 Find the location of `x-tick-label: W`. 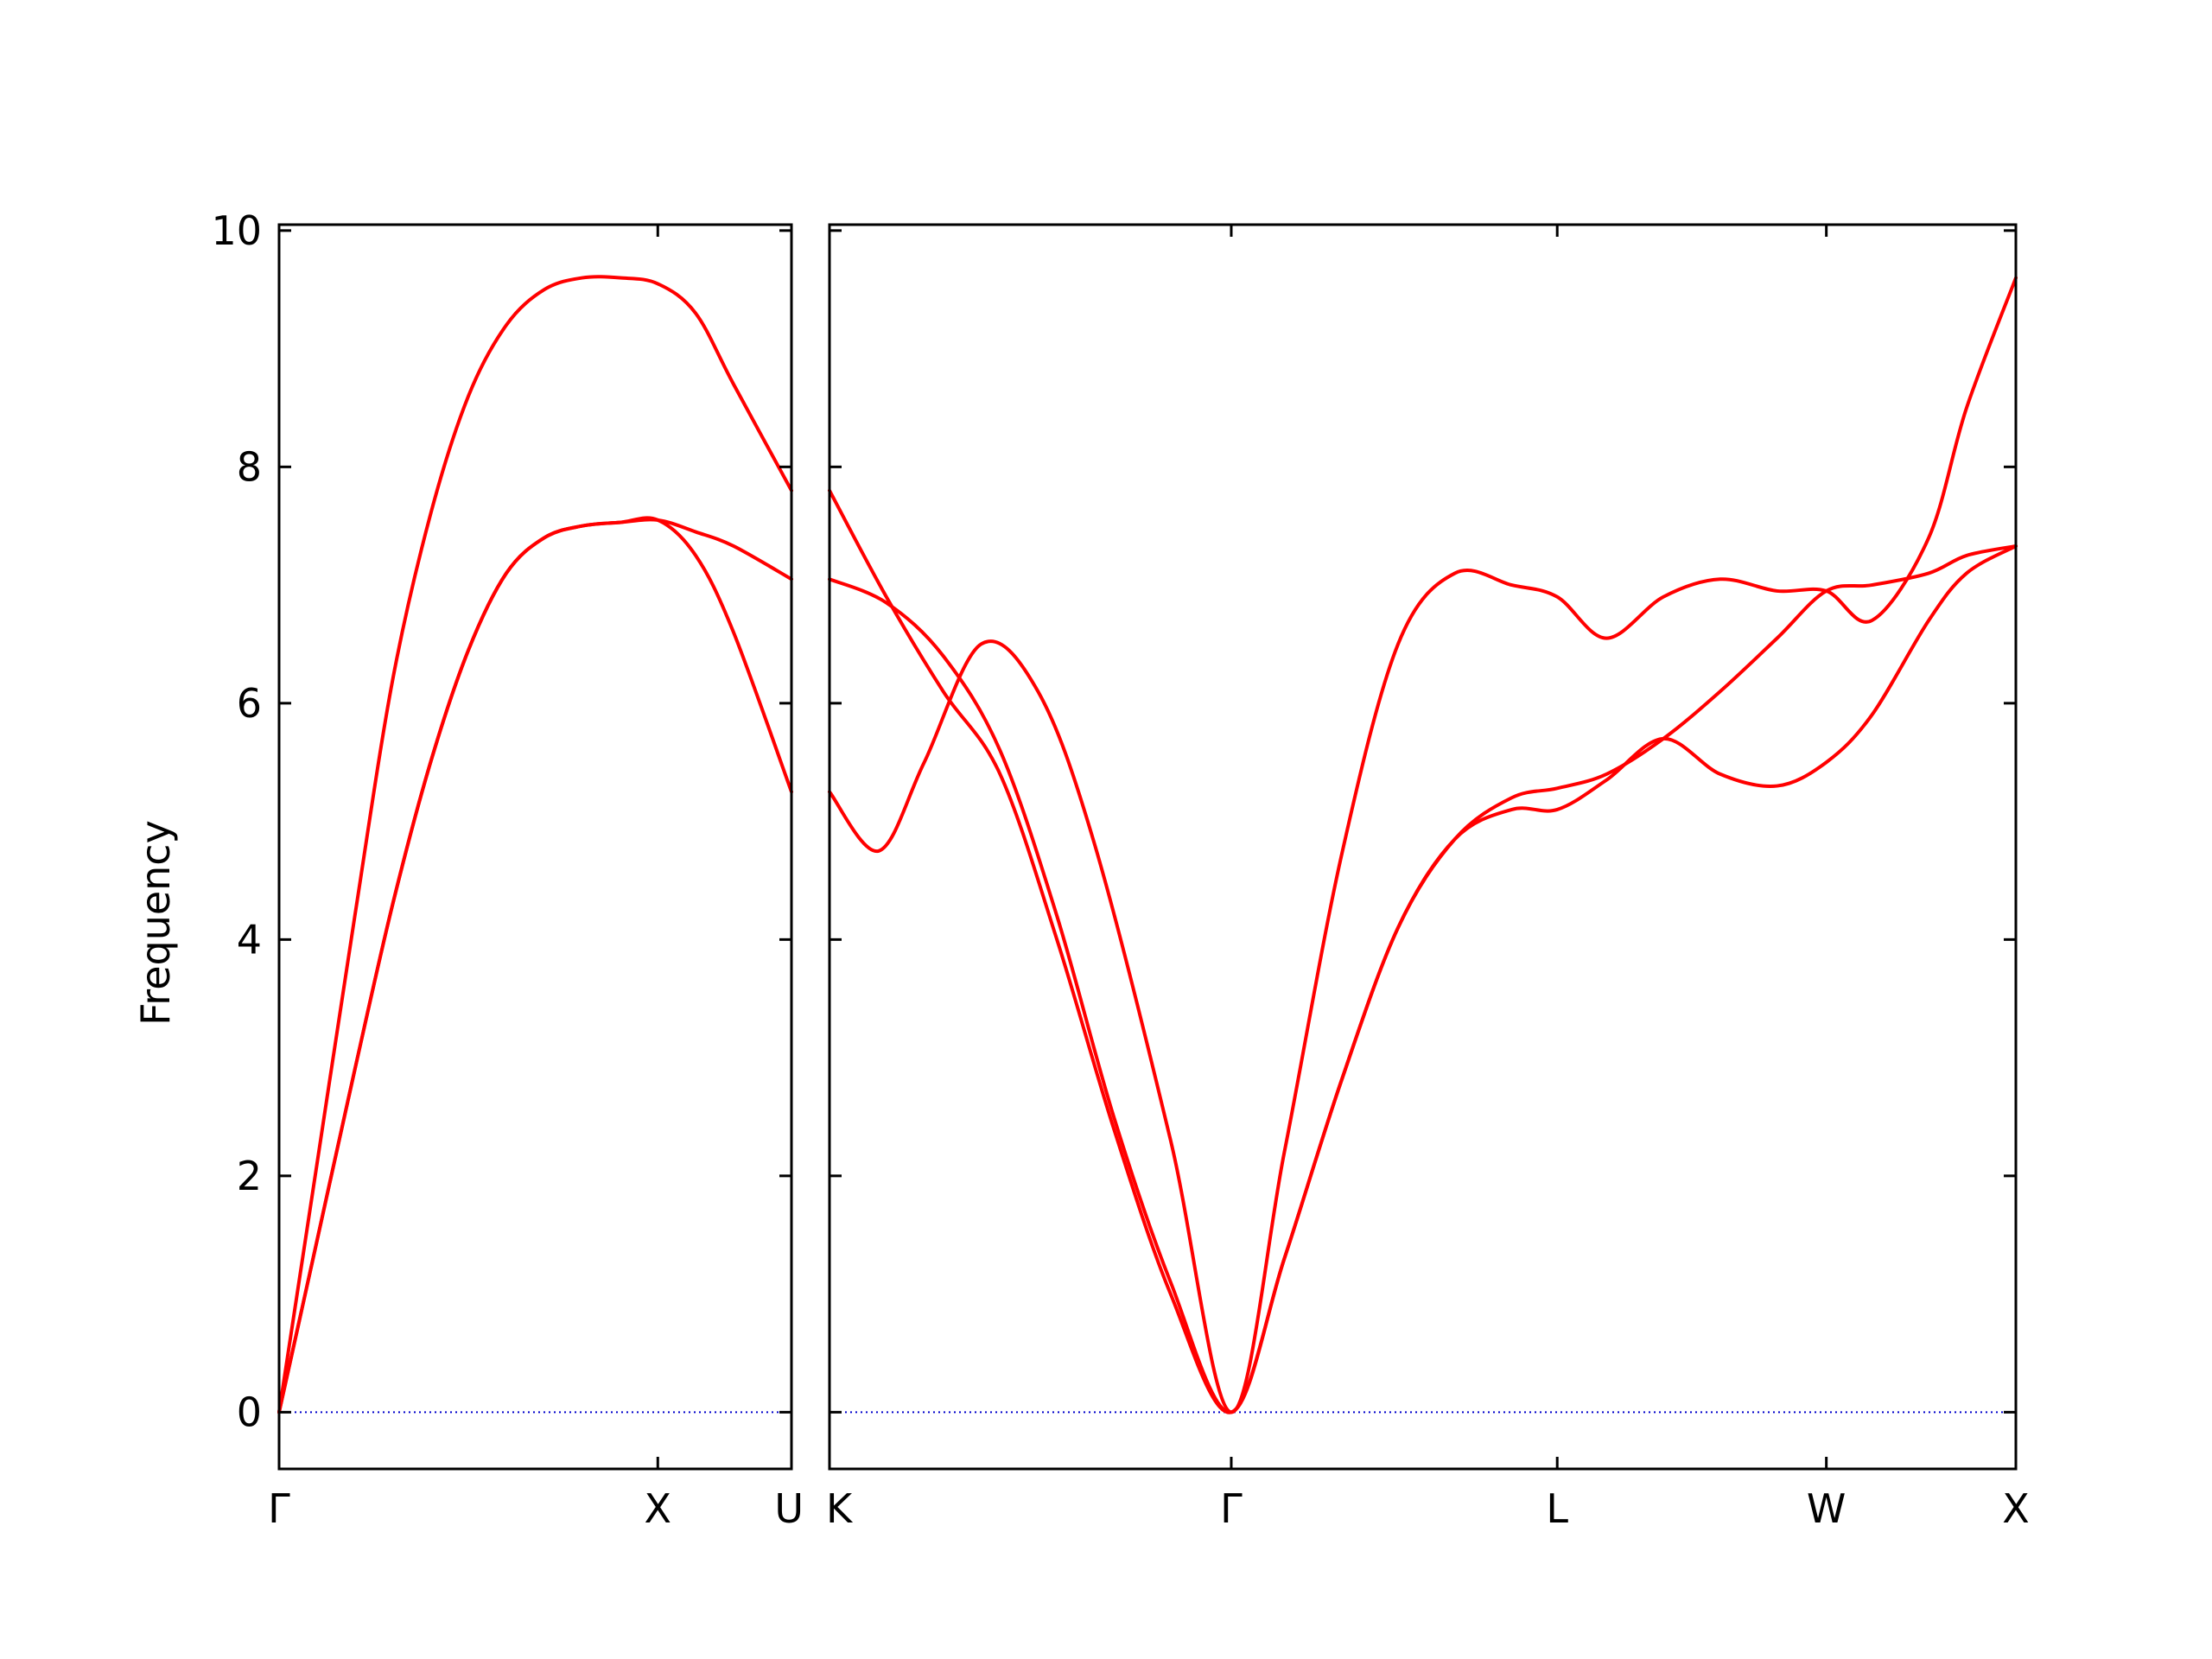

x-tick-label: W is located at coordinates (1827, 1508).